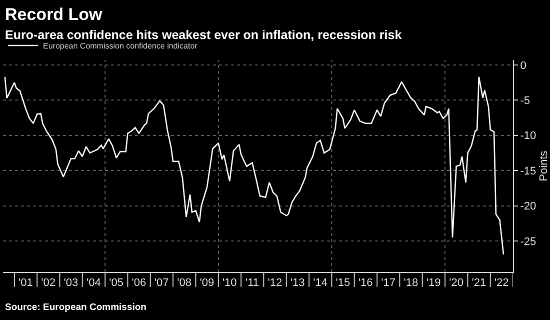 The image size is (550, 320). I want to click on x-tick-label: '13, so click(297, 283).